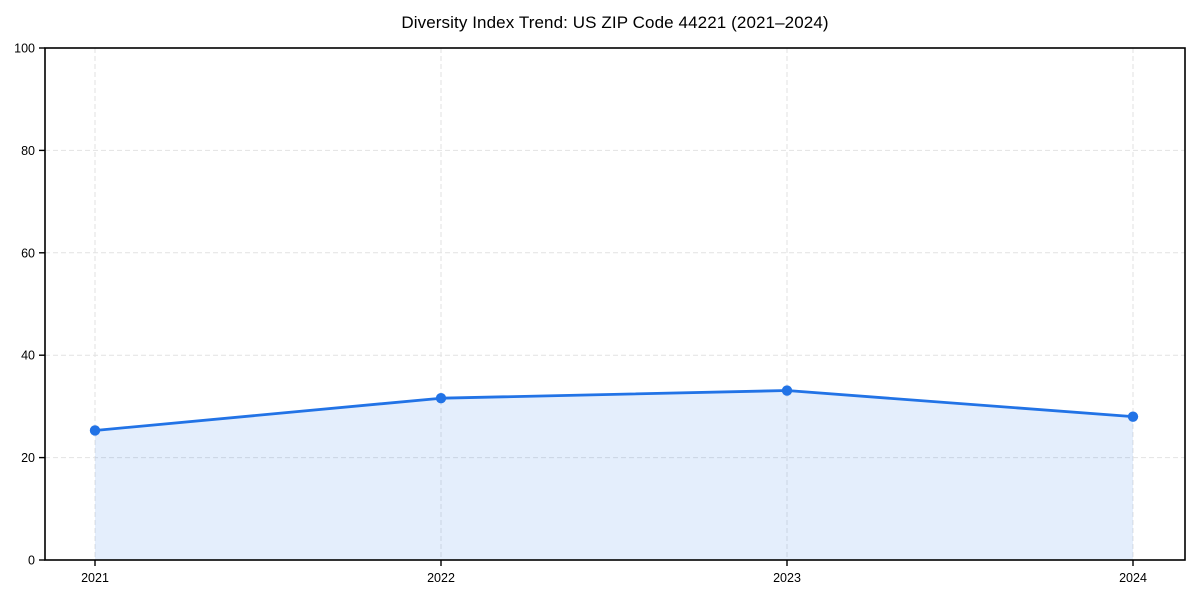 The image size is (1200, 600). Describe the element at coordinates (95, 578) in the screenshot. I see `x-tick-label: 2021` at that location.